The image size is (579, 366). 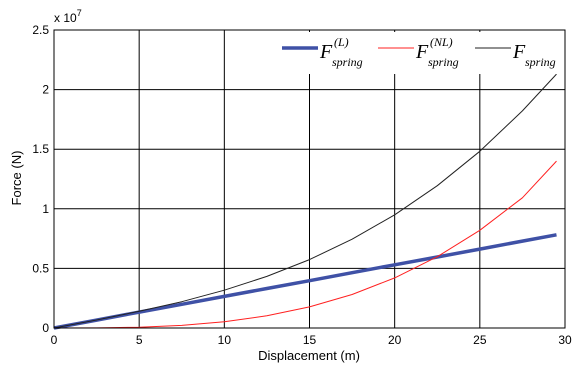 What do you see at coordinates (40, 149) in the screenshot?
I see `y-tick-label: 1.5` at bounding box center [40, 149].